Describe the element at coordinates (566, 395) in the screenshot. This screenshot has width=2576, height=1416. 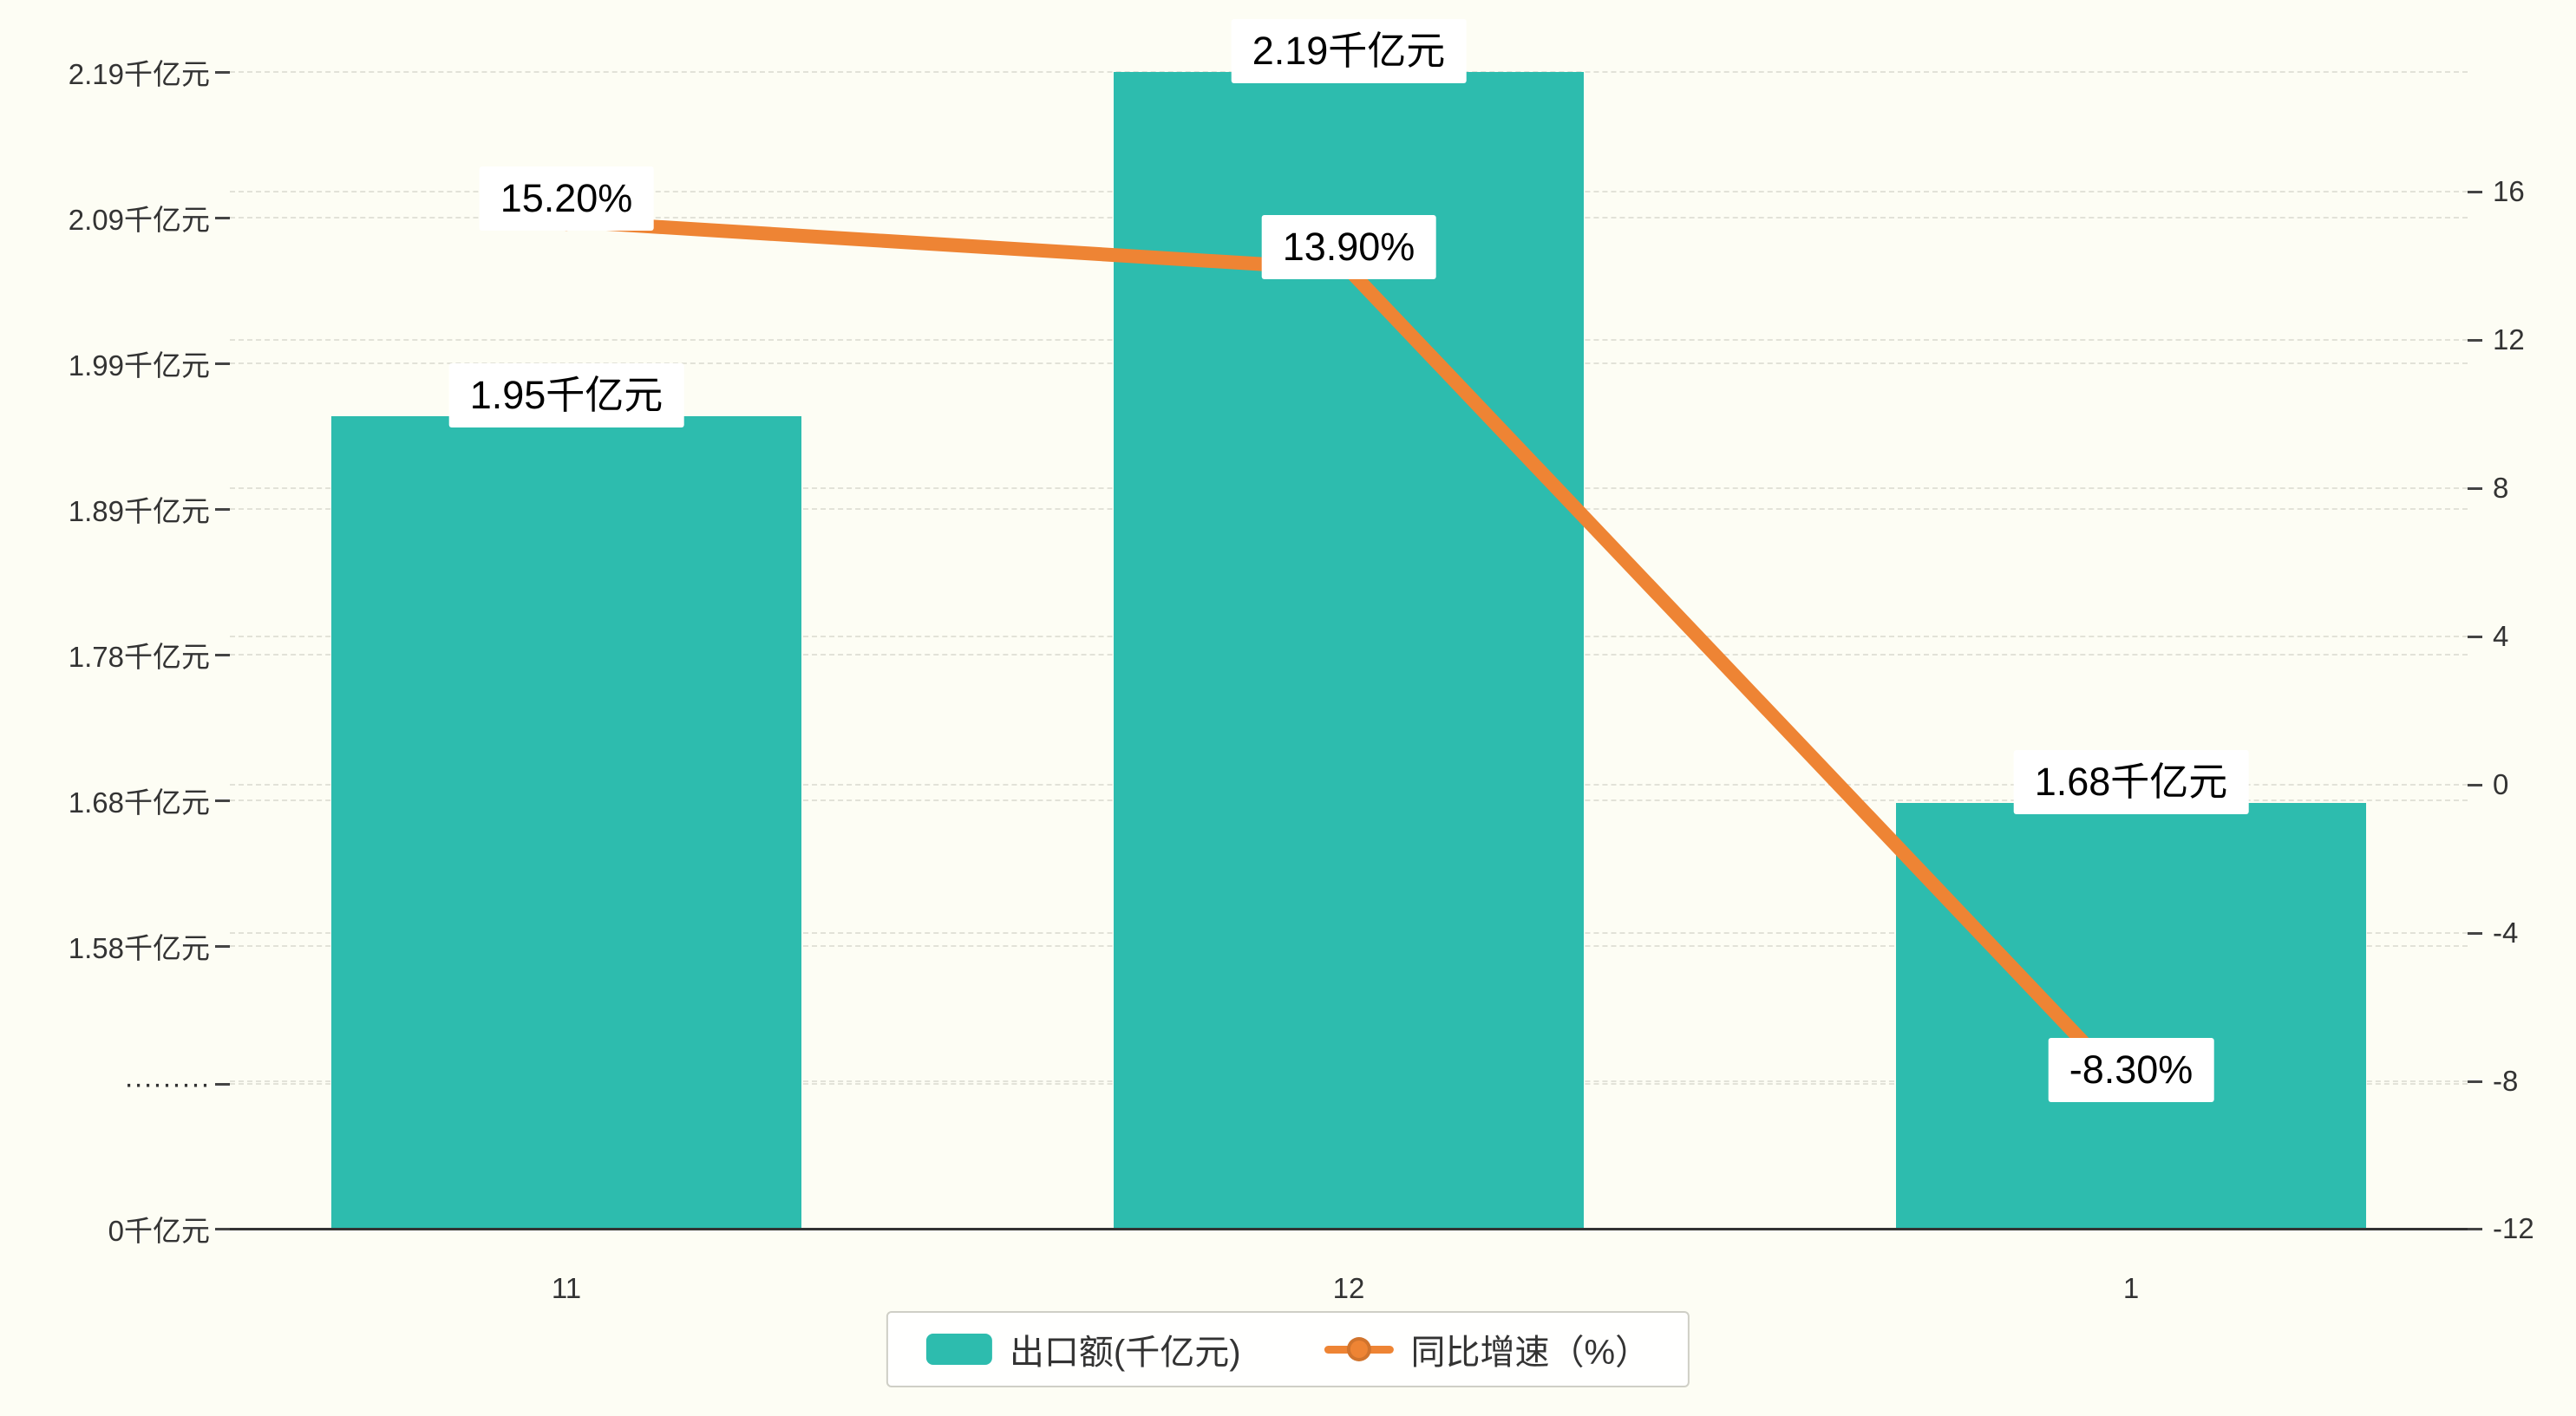
I see `bar-value-label-11: 1.95千亿元` at that location.